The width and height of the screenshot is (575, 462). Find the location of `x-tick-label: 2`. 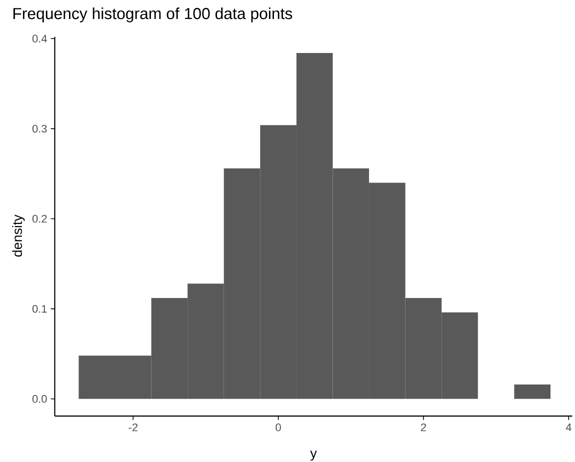

x-tick-label: 2 is located at coordinates (423, 428).